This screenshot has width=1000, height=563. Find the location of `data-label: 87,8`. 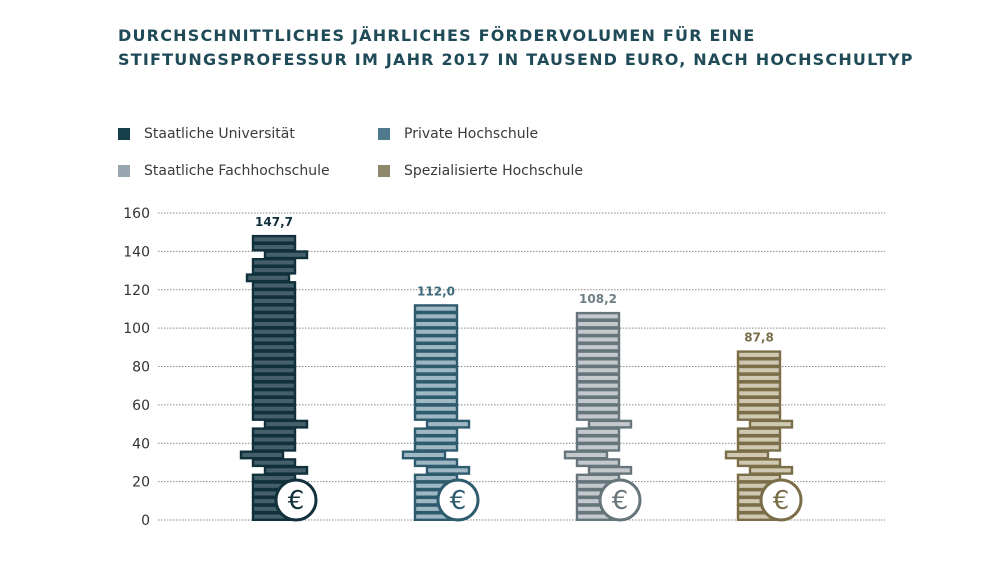

data-label: 87,8 is located at coordinates (759, 338).